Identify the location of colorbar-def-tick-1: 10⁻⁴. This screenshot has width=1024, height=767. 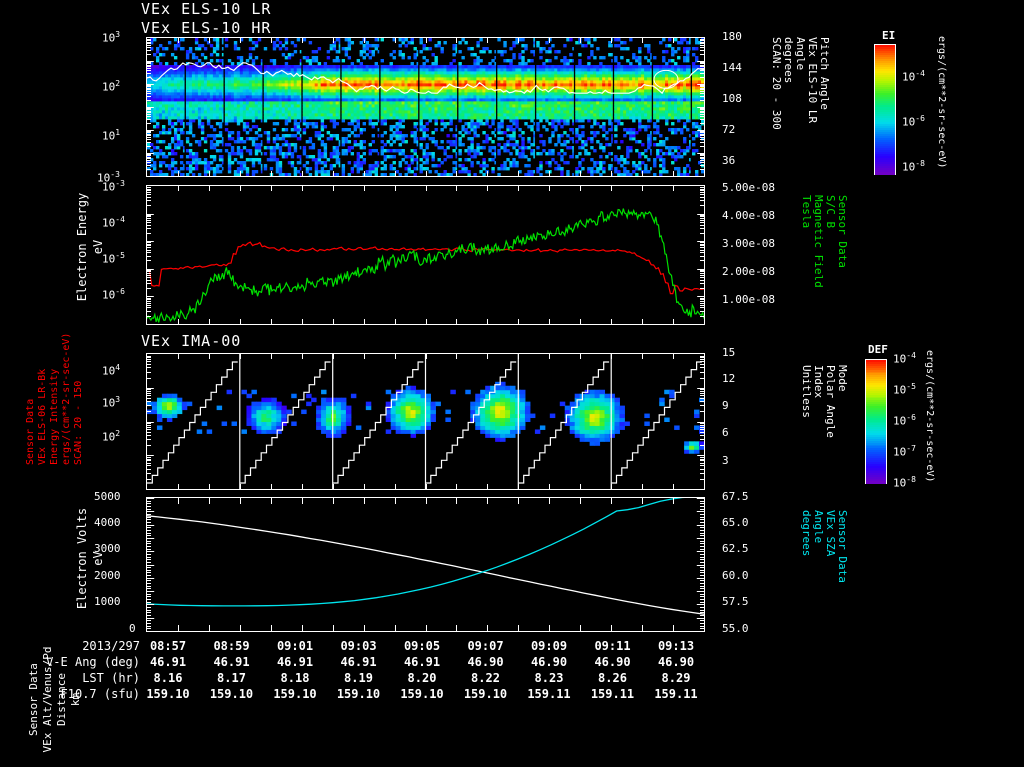
(904, 358).